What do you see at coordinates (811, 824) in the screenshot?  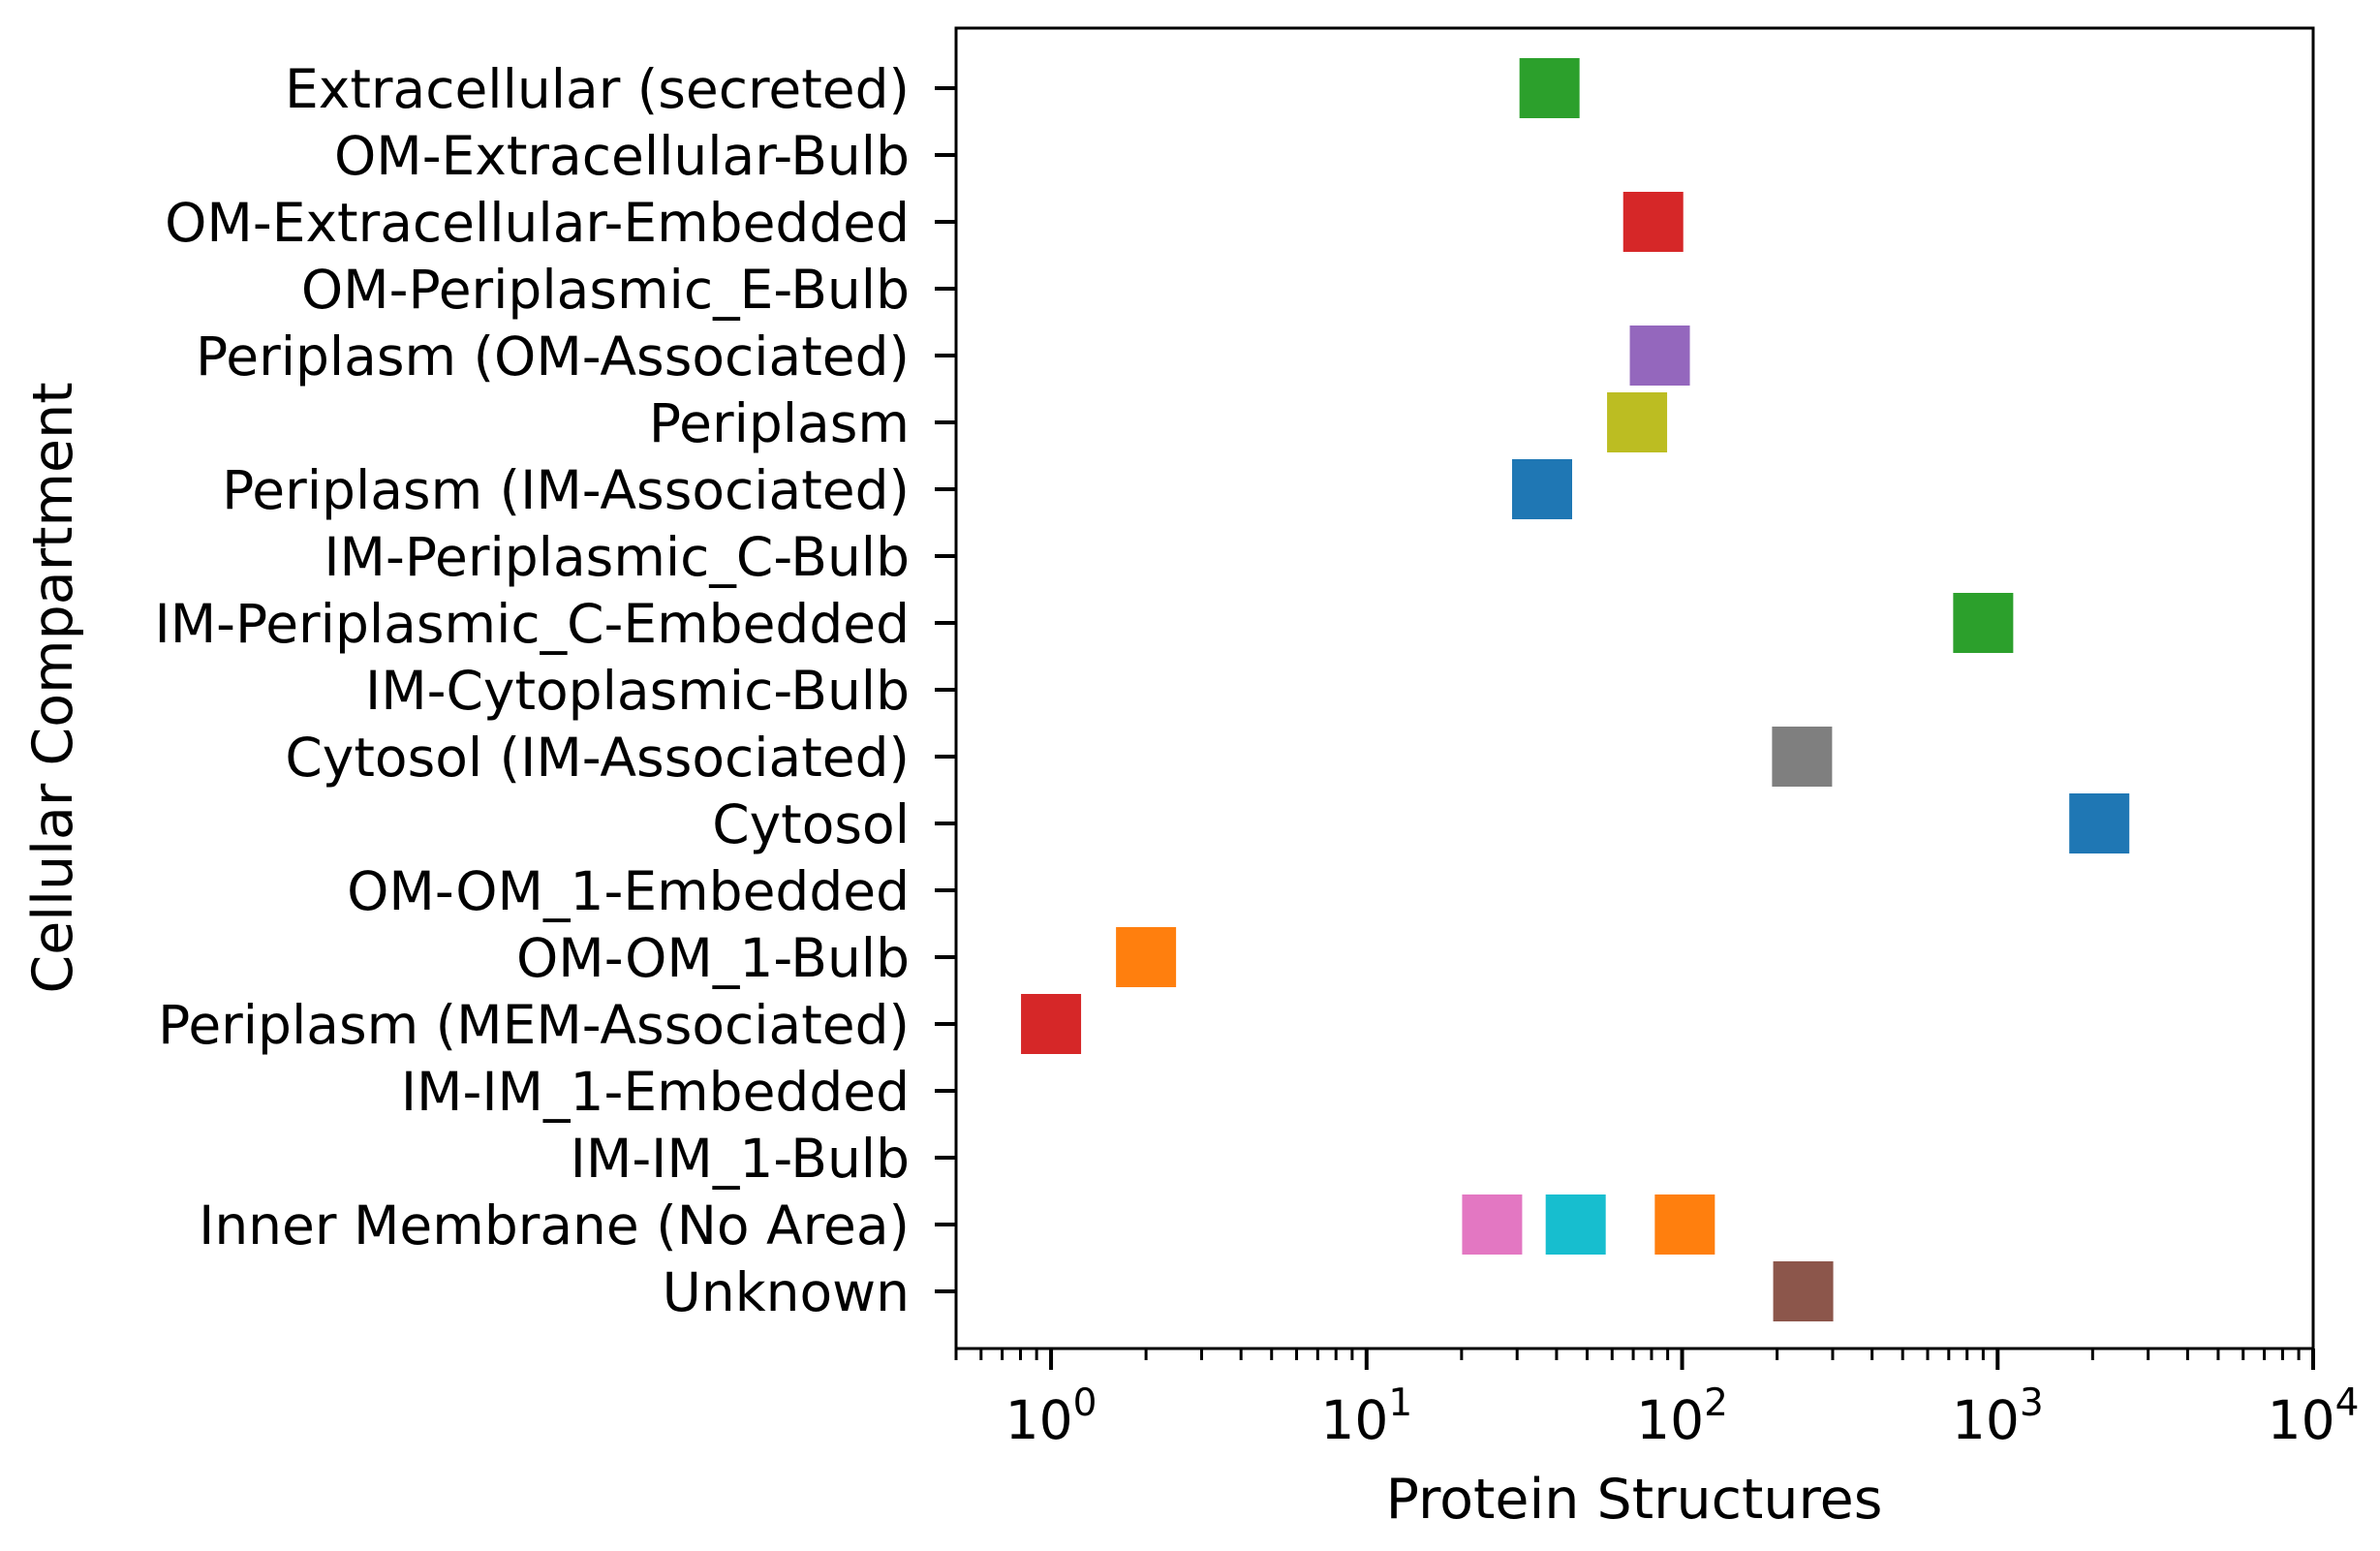 I see `y-tick-label: Cytosol` at bounding box center [811, 824].